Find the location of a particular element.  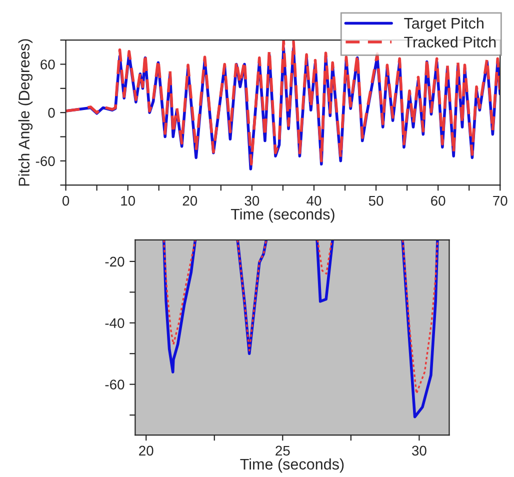

legend-label: Tracked Pitch is located at coordinates (450, 42).